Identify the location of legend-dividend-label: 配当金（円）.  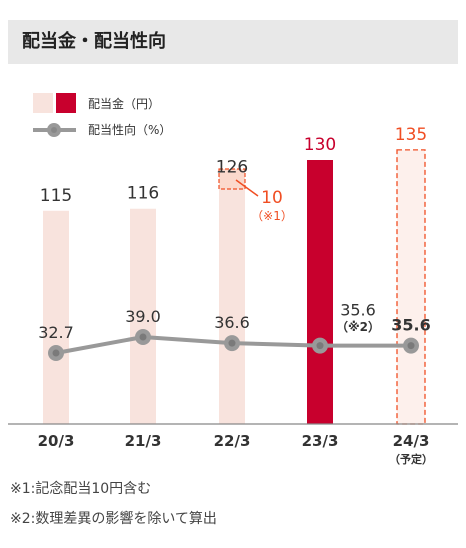
(124, 103).